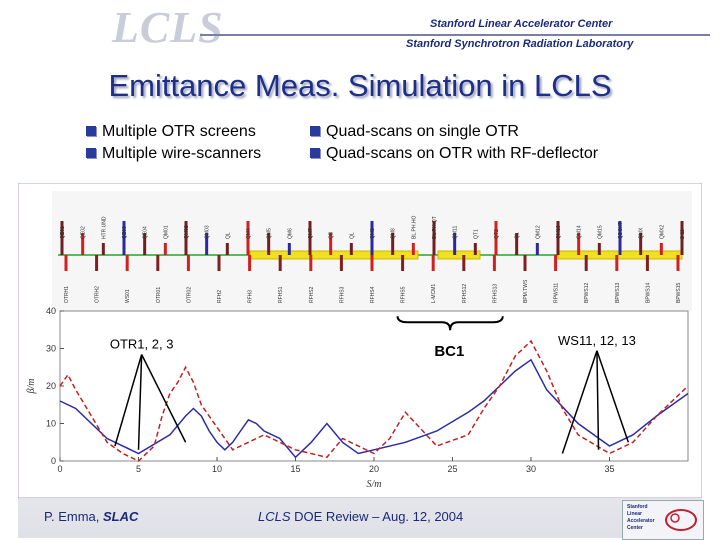 The image size is (720, 540). I want to click on x-tick-label: 30, so click(531, 469).